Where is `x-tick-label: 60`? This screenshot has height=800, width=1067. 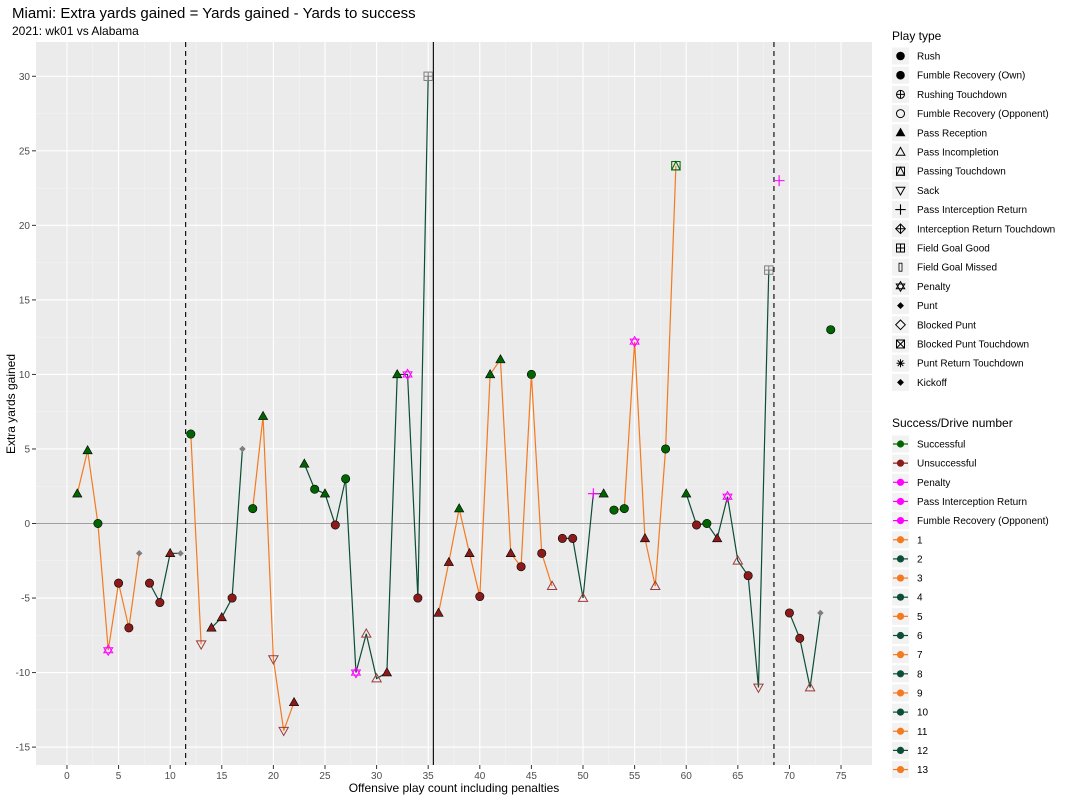 x-tick-label: 60 is located at coordinates (687, 776).